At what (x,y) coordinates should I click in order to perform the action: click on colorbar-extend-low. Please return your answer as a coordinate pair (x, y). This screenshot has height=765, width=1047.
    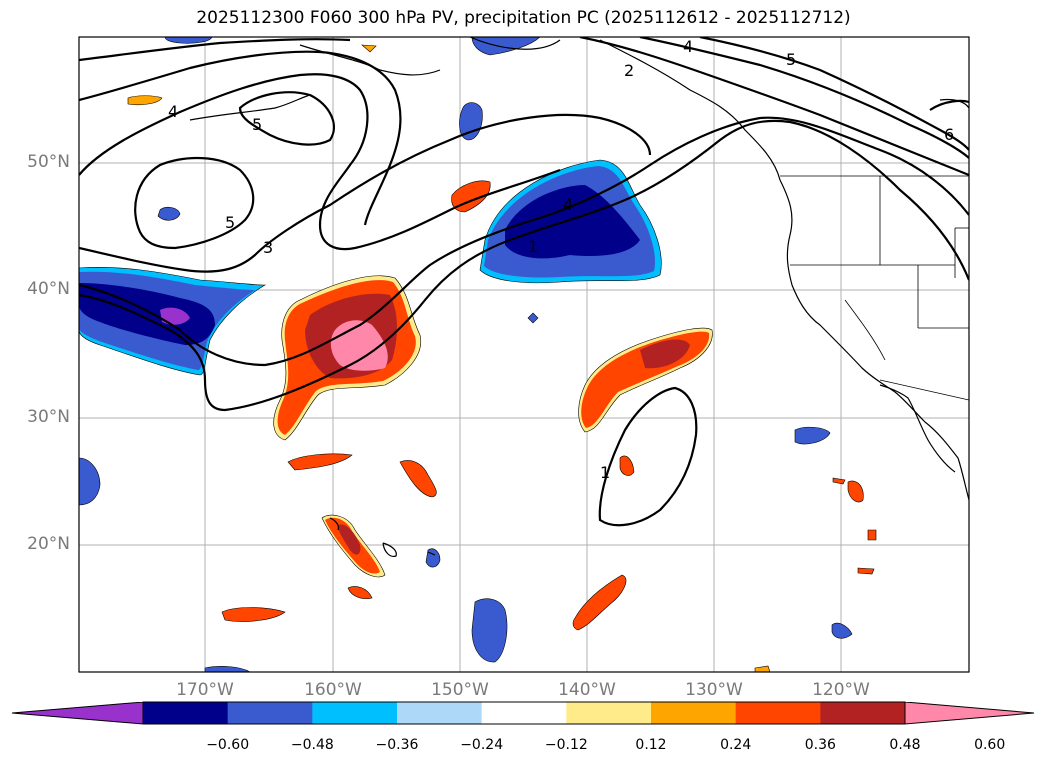
    Looking at the image, I should click on (77, 713).